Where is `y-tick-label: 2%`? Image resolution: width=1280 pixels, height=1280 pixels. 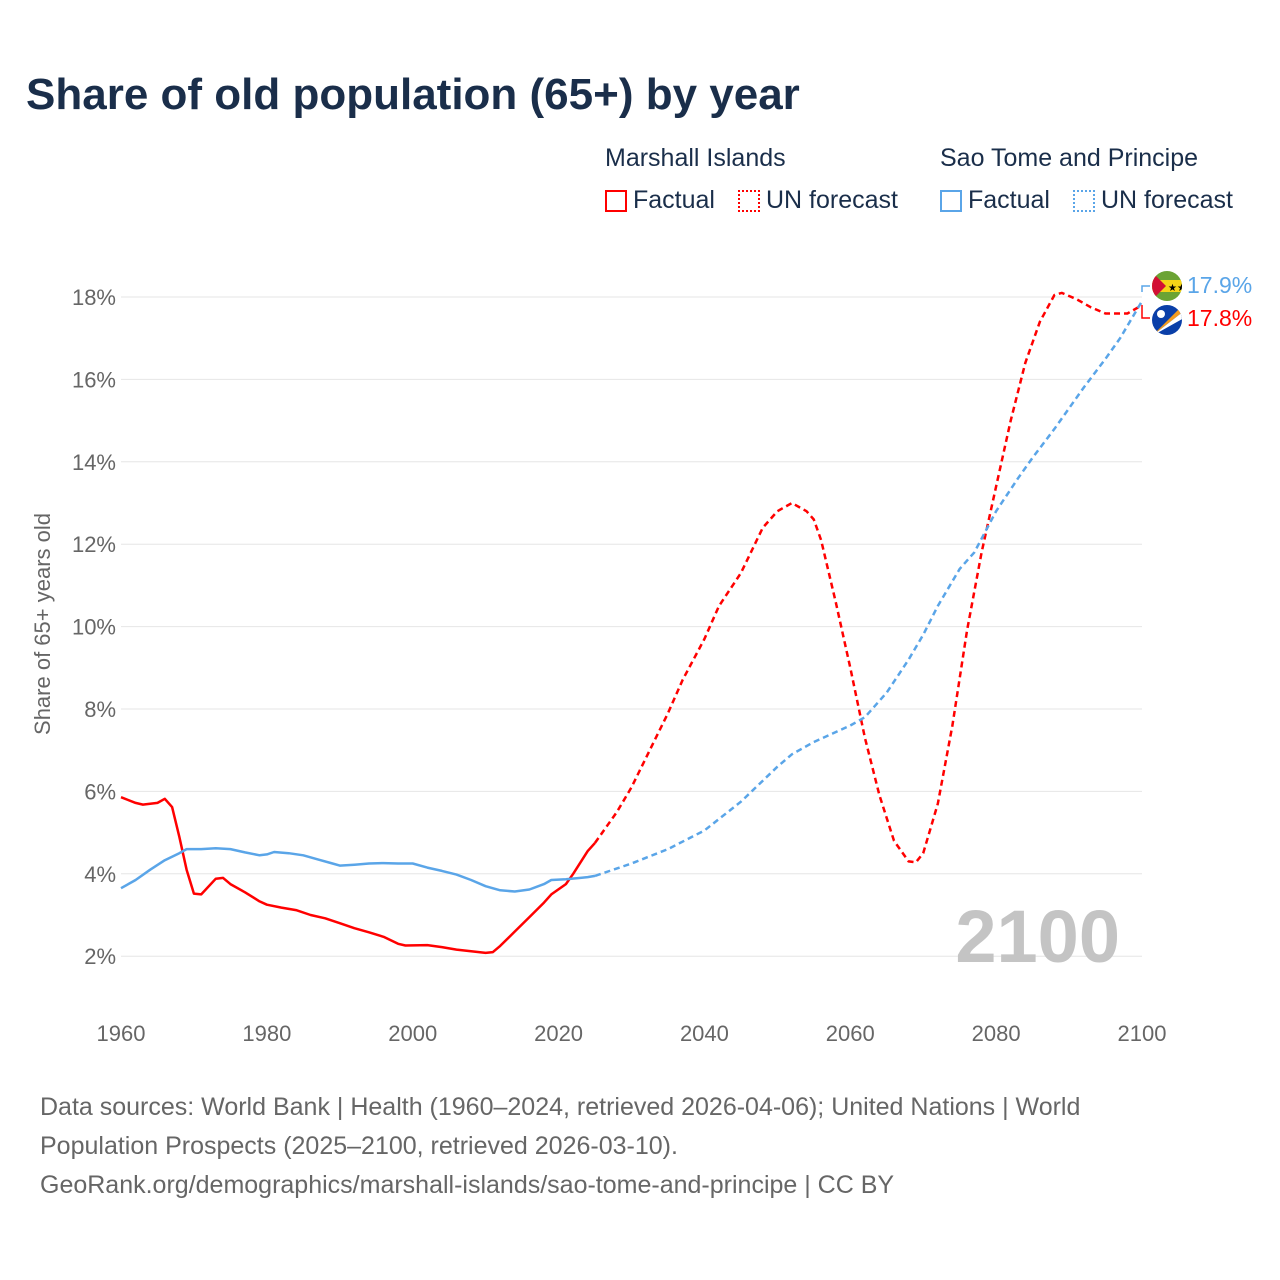 y-tick-label: 2% is located at coordinates (100, 956).